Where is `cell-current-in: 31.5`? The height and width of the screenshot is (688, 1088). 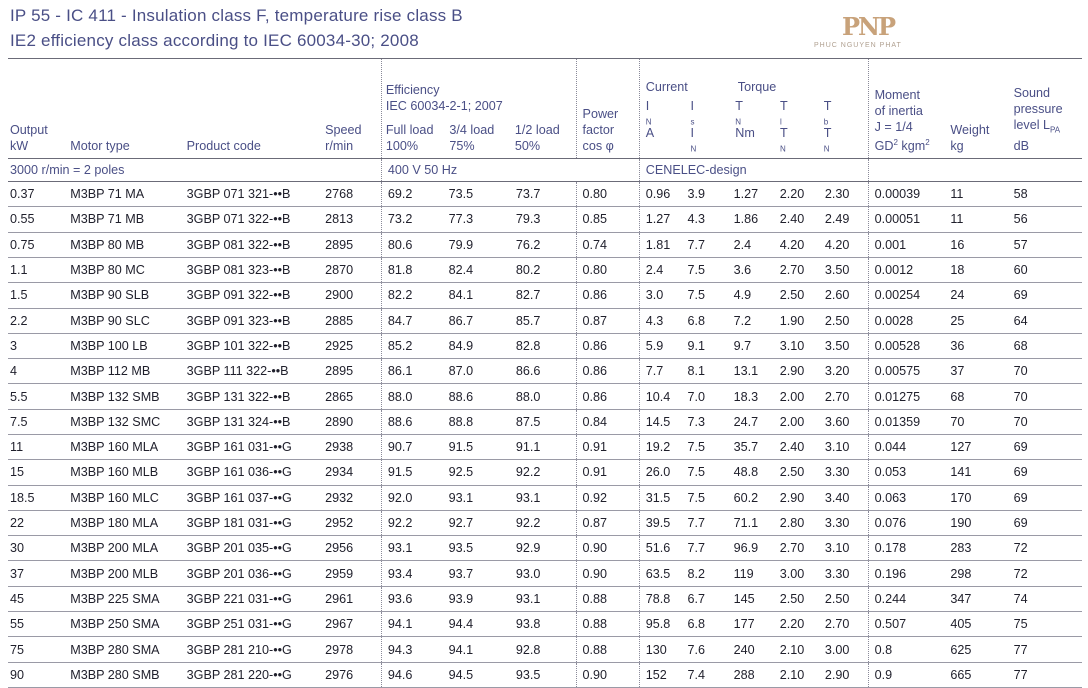
cell-current-in: 31.5 is located at coordinates (662, 498).